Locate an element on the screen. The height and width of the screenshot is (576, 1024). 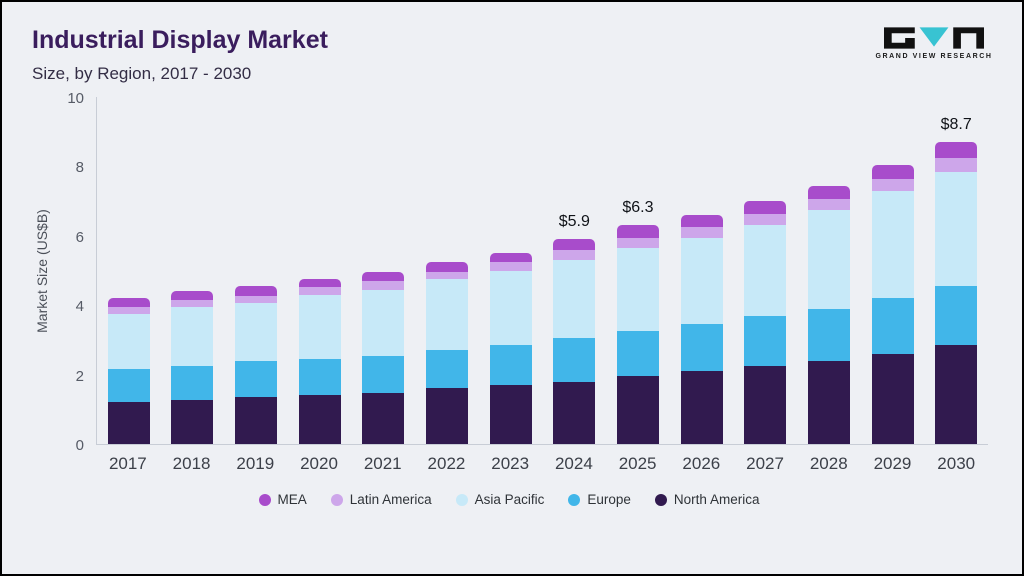
stacked-bar-2027 is located at coordinates (765, 322).